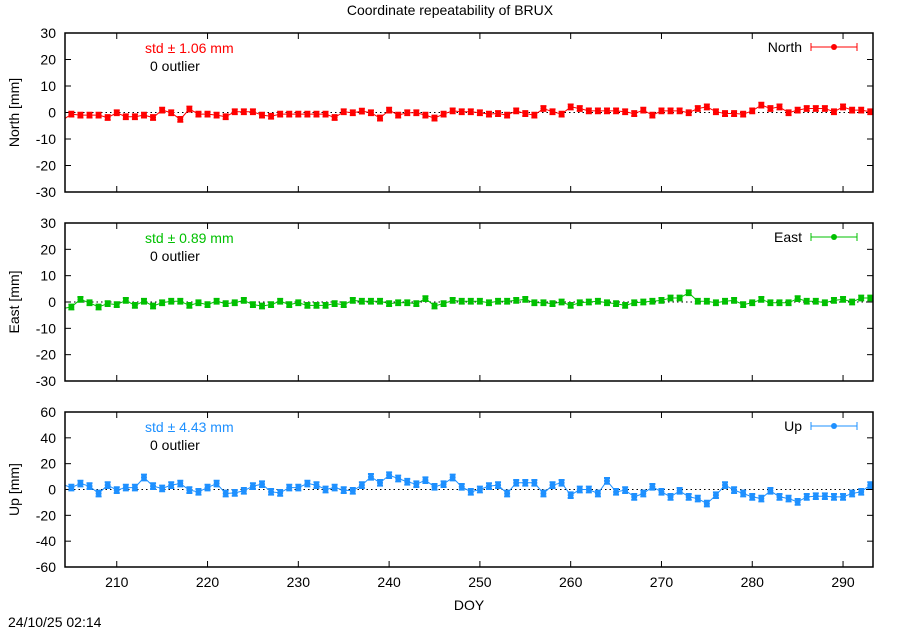 The image size is (900, 635). Describe the element at coordinates (175, 256) in the screenshot. I see `outlier-annotation: 0 outlier` at that location.